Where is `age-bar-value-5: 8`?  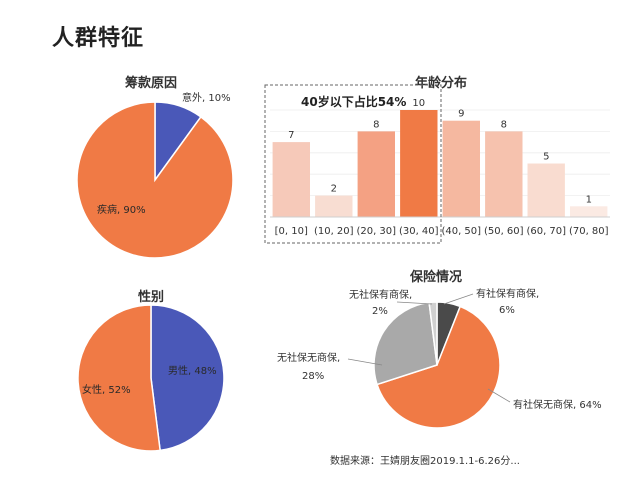
age-bar-value-5: 8 is located at coordinates (504, 124).